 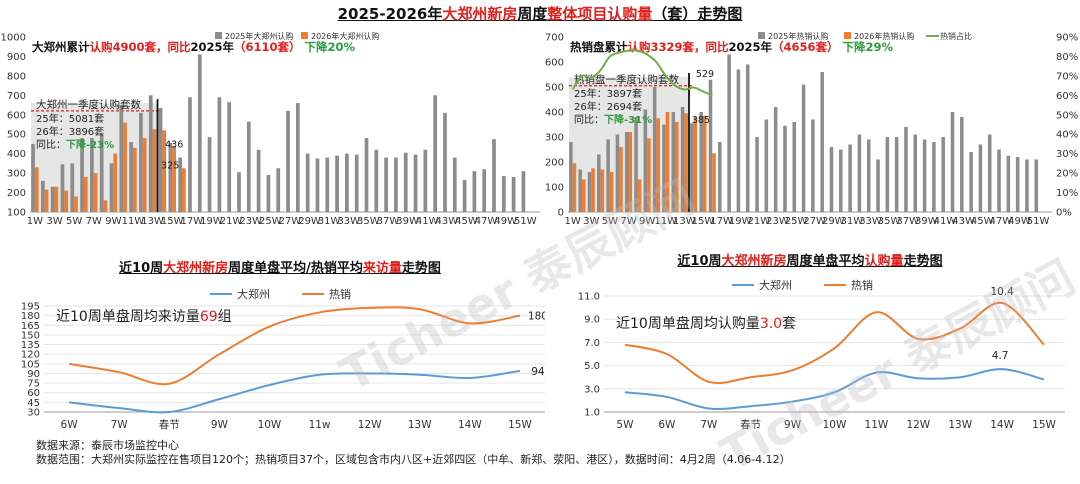 I want to click on x-tick-label: 11w, so click(x=320, y=425).